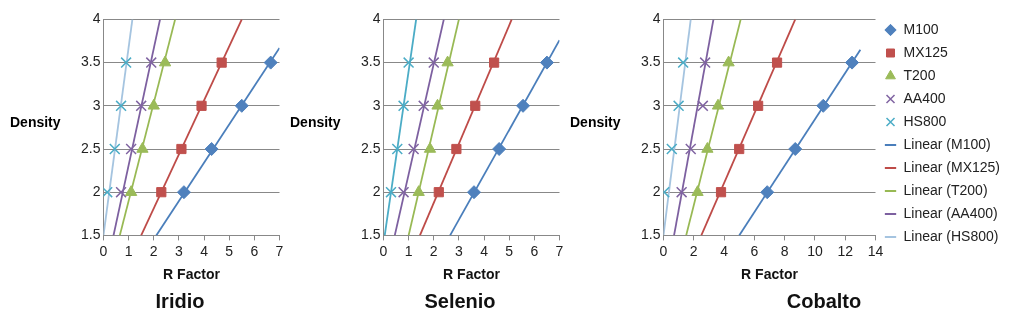 This screenshot has width=1024, height=322. I want to click on legend-label: Linear (M100), so click(947, 143).